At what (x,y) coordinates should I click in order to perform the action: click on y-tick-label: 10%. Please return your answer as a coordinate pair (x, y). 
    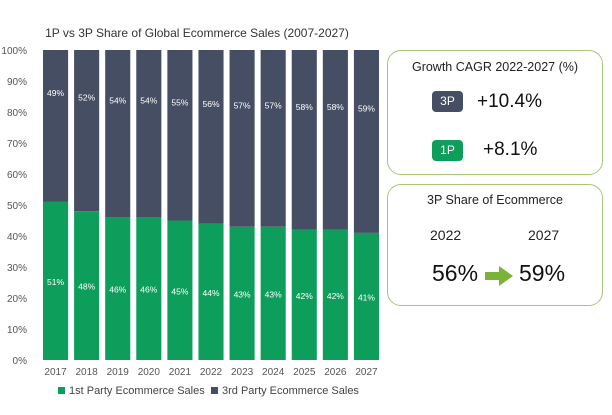
    Looking at the image, I should click on (17, 330).